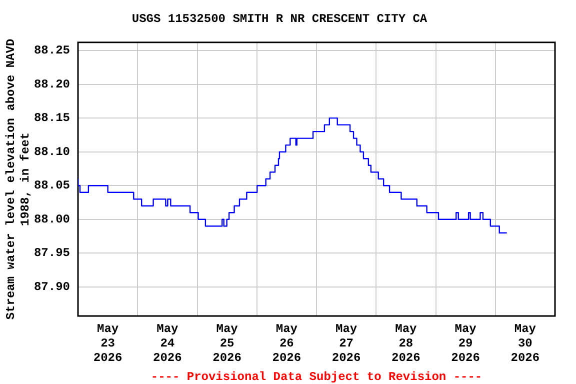  Describe the element at coordinates (52, 287) in the screenshot. I see `y-tick-label: 87.90` at that location.